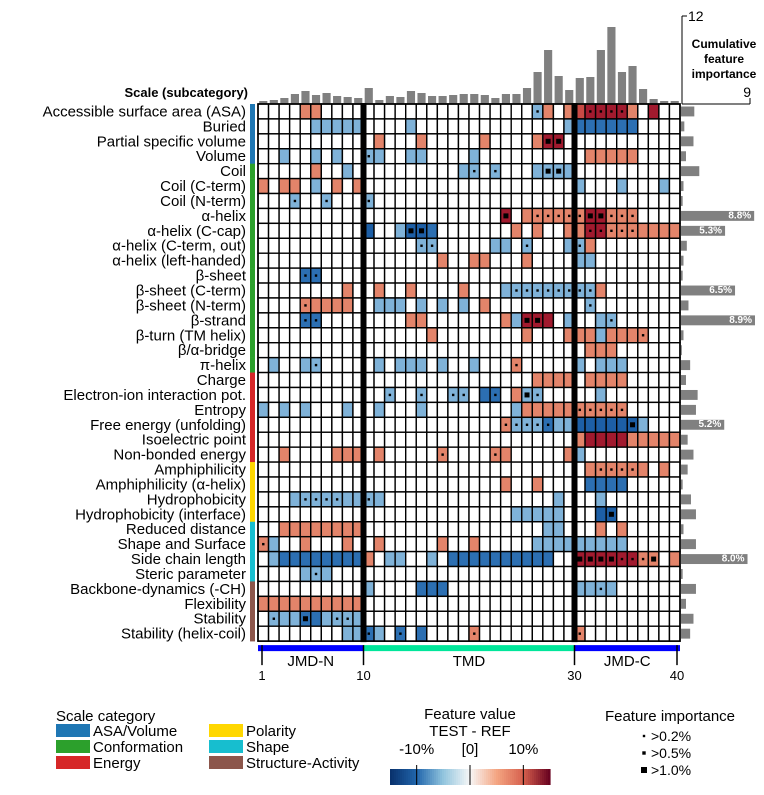  I want to click on feature-importance-legend: Feature importance>0.2%>0.5%>1.0%, so click(670, 743).